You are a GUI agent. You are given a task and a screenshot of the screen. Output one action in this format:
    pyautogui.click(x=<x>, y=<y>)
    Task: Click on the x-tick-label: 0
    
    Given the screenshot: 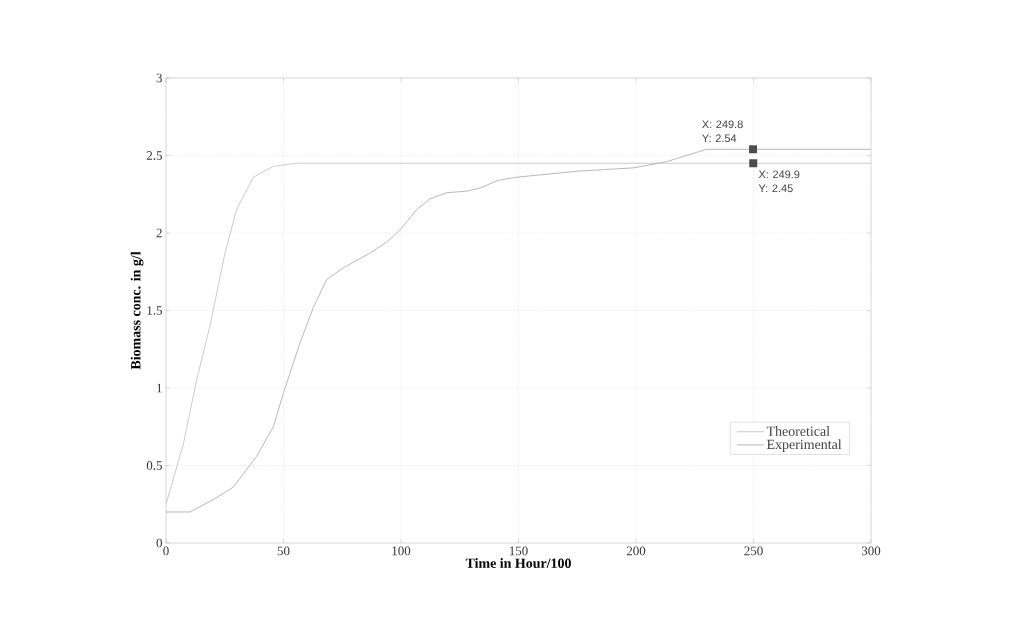 What is the action you would take?
    pyautogui.click(x=166, y=551)
    